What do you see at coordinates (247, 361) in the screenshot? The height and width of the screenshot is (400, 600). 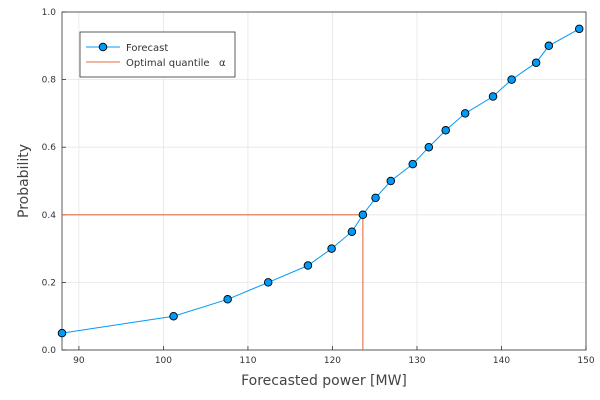 I see `x-tick-label: 110` at bounding box center [247, 361].